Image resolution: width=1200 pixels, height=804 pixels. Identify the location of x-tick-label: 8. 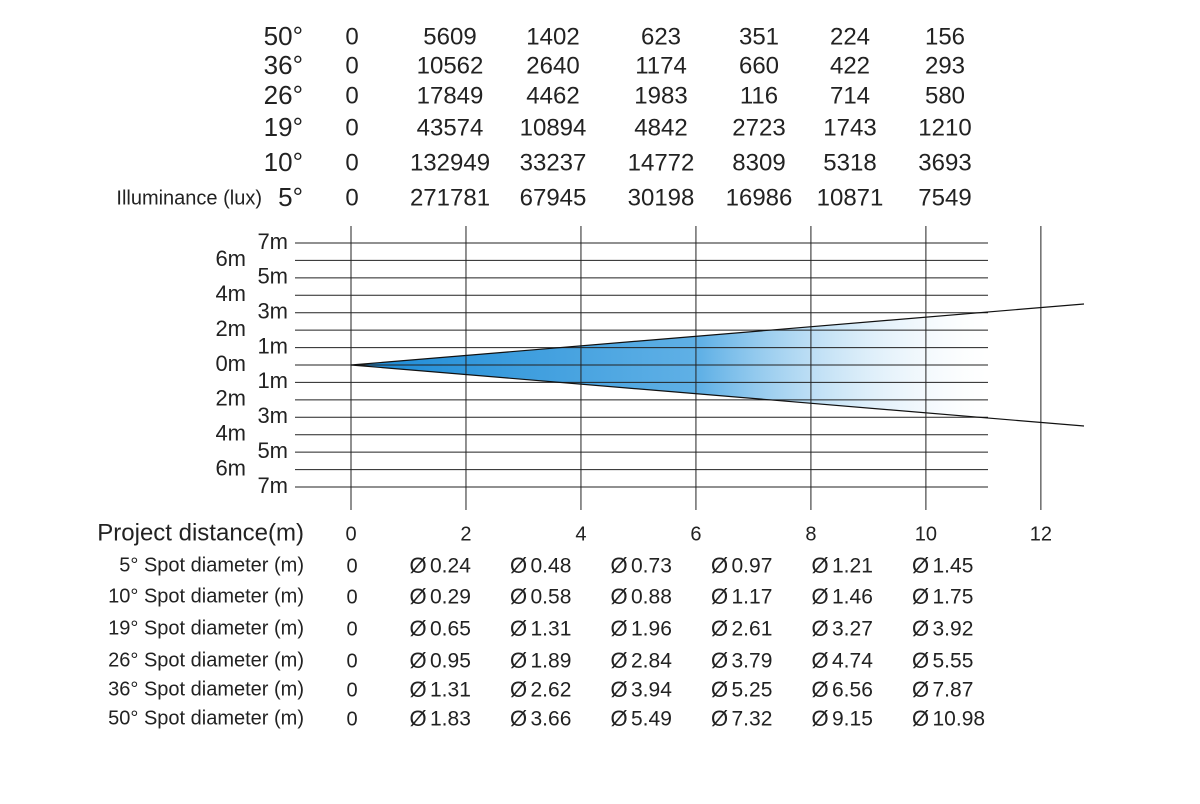
(810, 534).